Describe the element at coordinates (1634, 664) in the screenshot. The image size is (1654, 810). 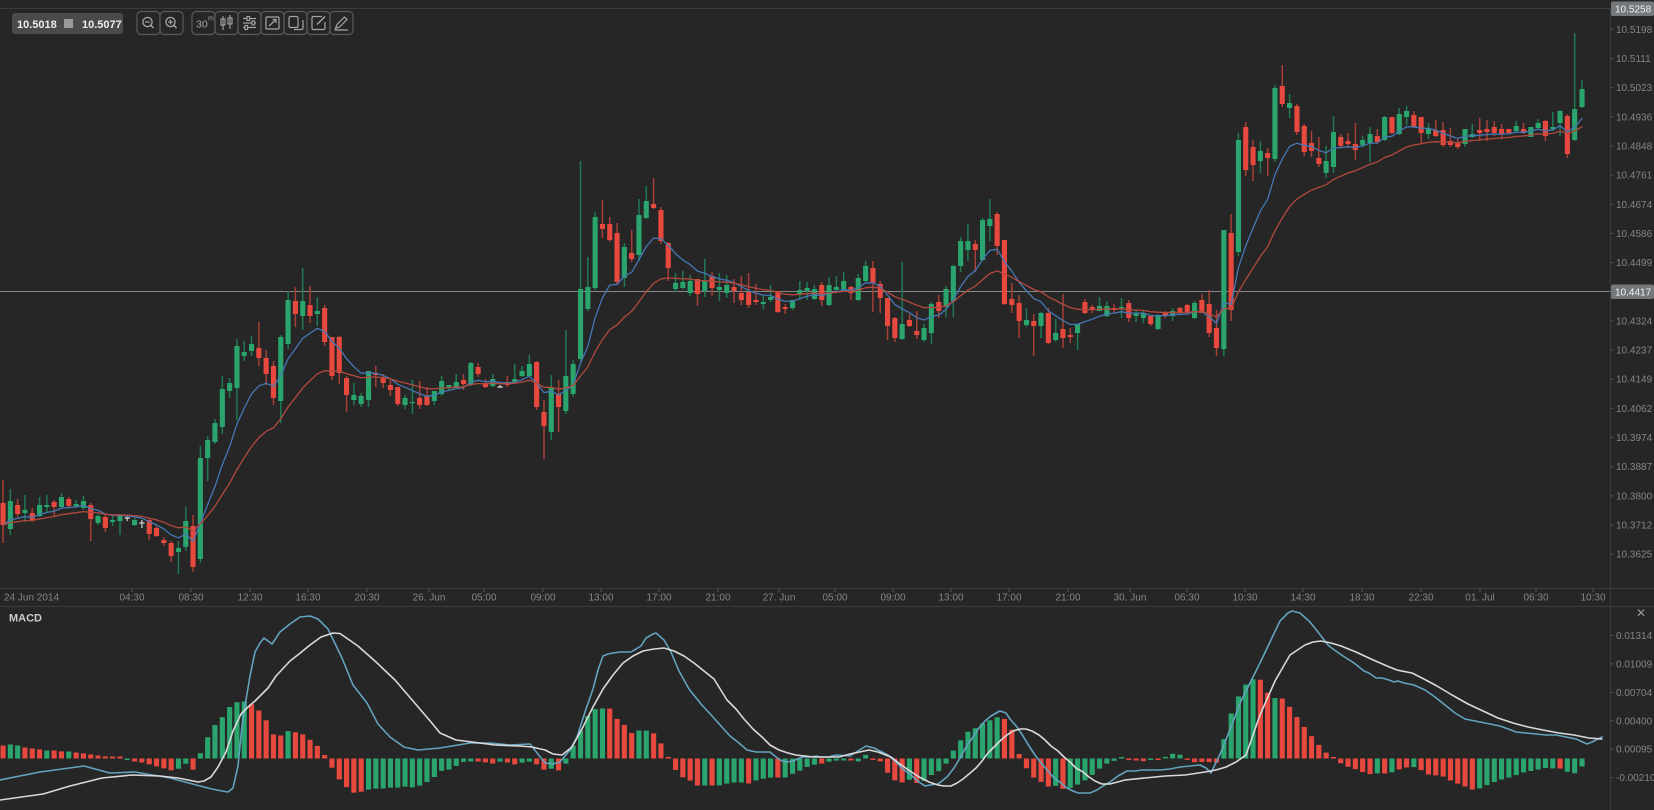
I see `svg-text: 0.01009` at that location.